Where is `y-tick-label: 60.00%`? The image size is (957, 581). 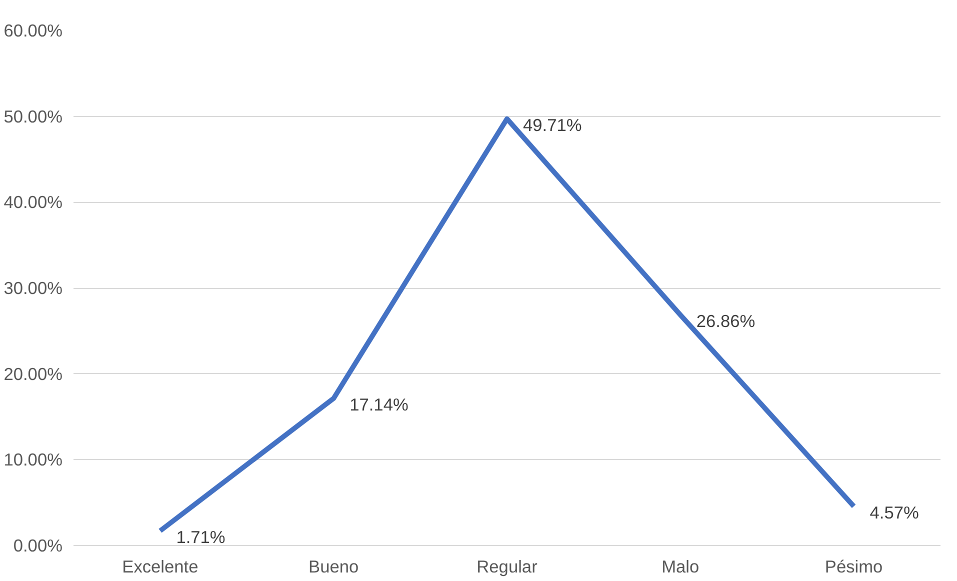
y-tick-label: 60.00% is located at coordinates (33, 30).